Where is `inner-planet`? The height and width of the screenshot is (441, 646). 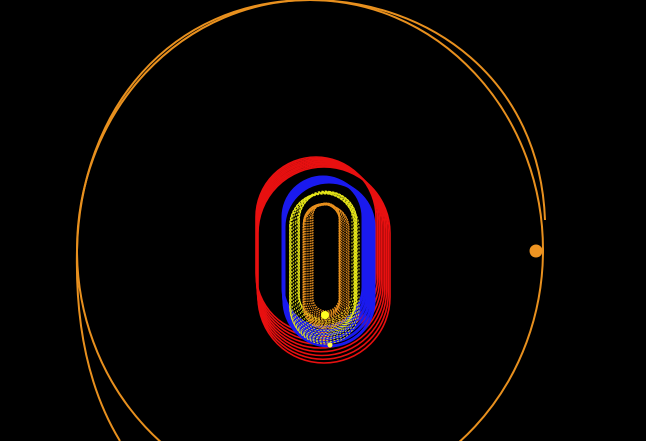 inner-planet is located at coordinates (325, 315).